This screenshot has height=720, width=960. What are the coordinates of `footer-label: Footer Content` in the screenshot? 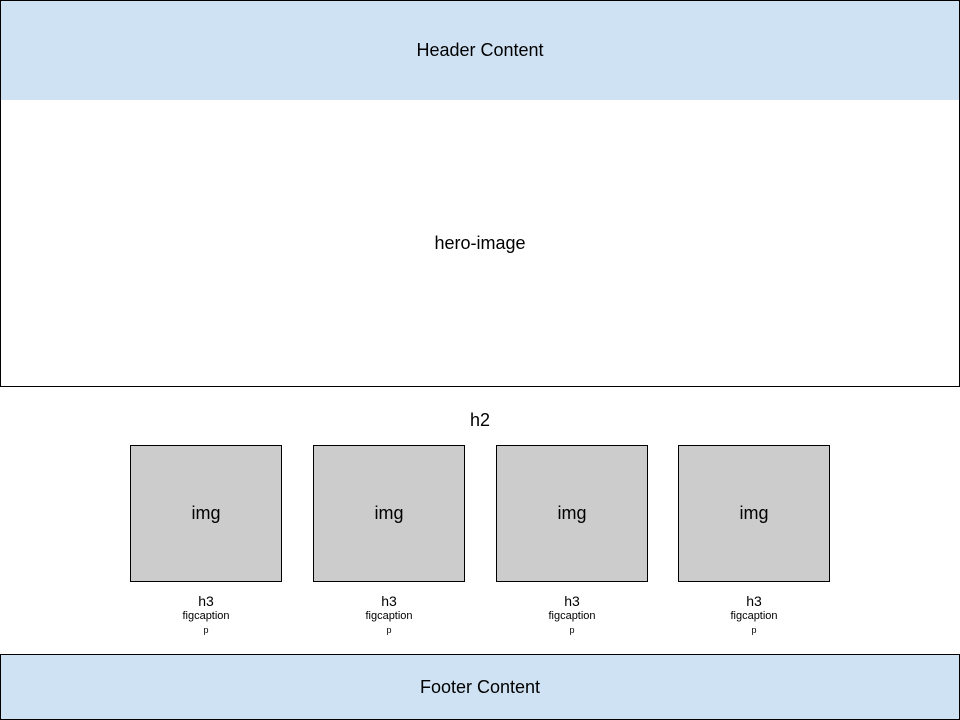 It's located at (480, 686).